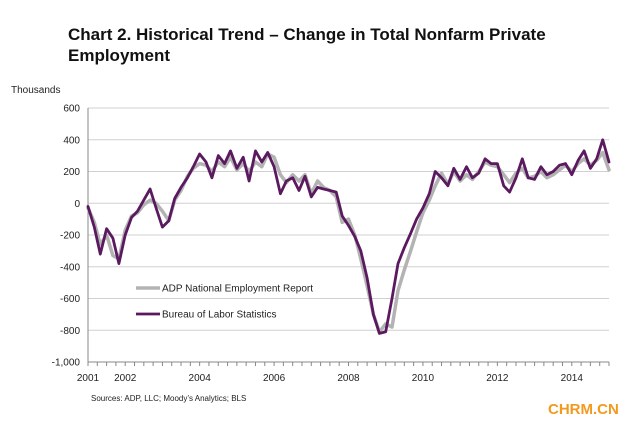 The width and height of the screenshot is (639, 430). What do you see at coordinates (77, 204) in the screenshot?
I see `y-tick-label: 0` at bounding box center [77, 204].